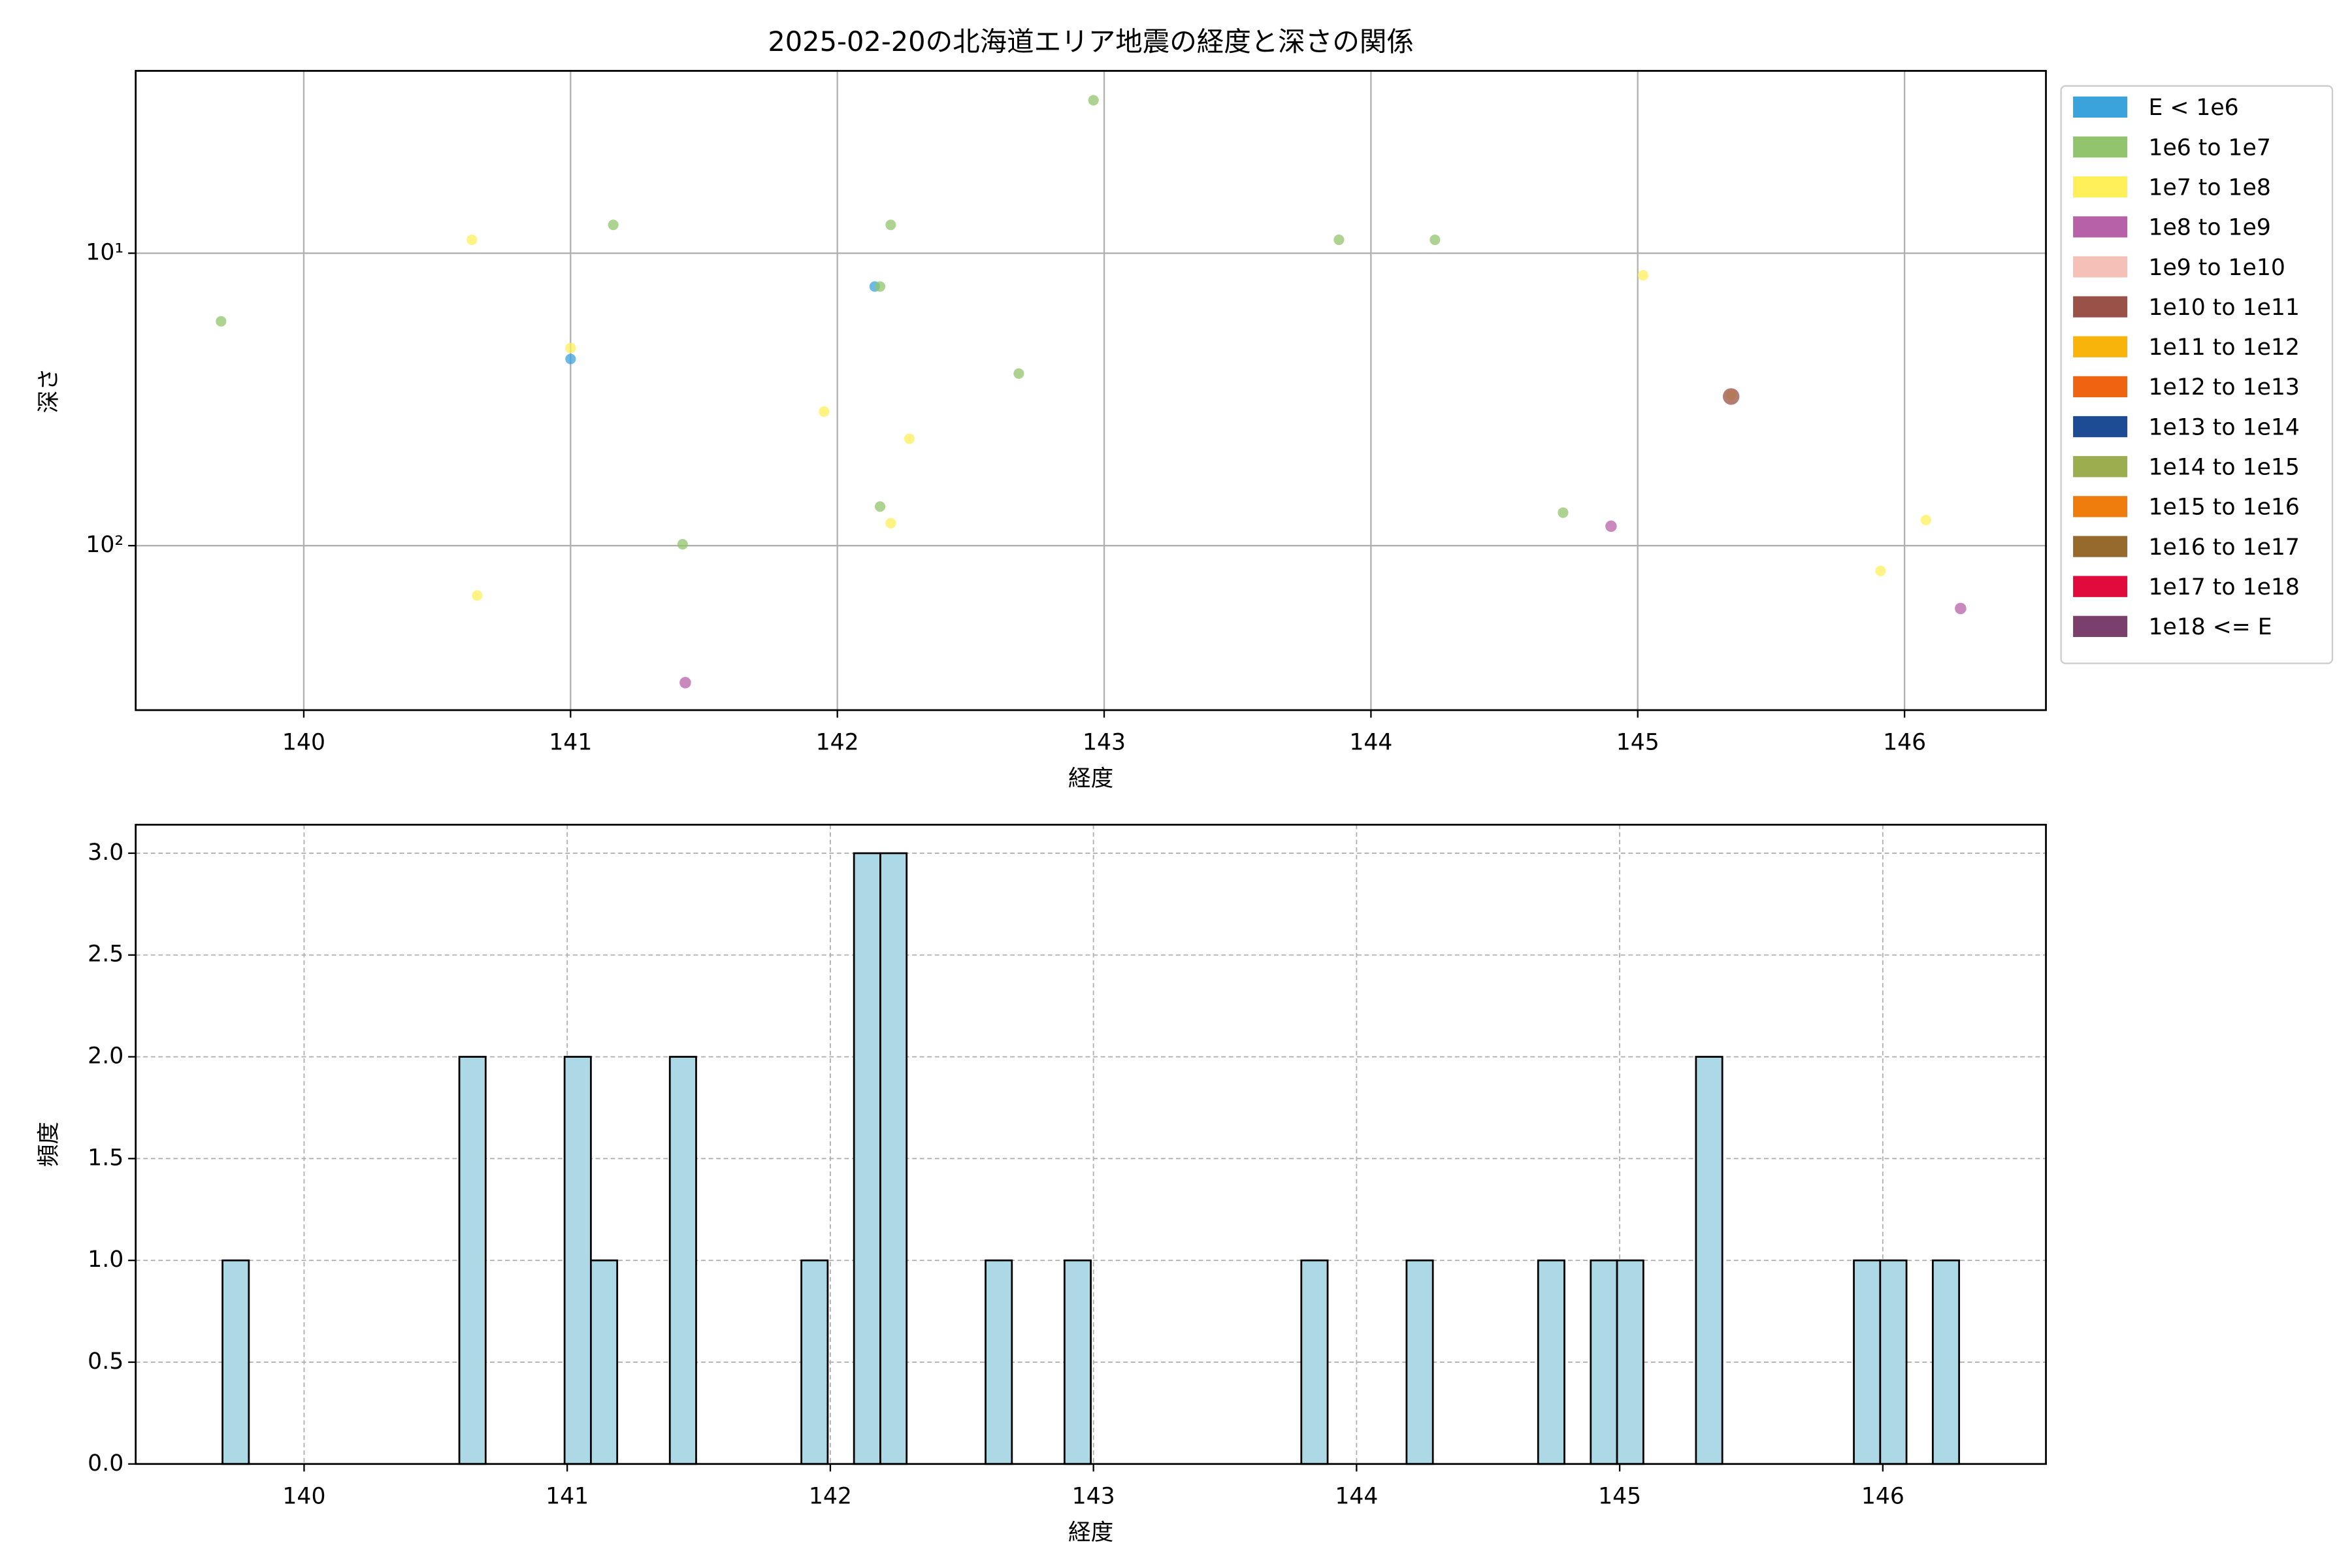 This screenshot has width=2352, height=1568. I want to click on legend-label: 1e6 to 1e7, so click(2209, 148).